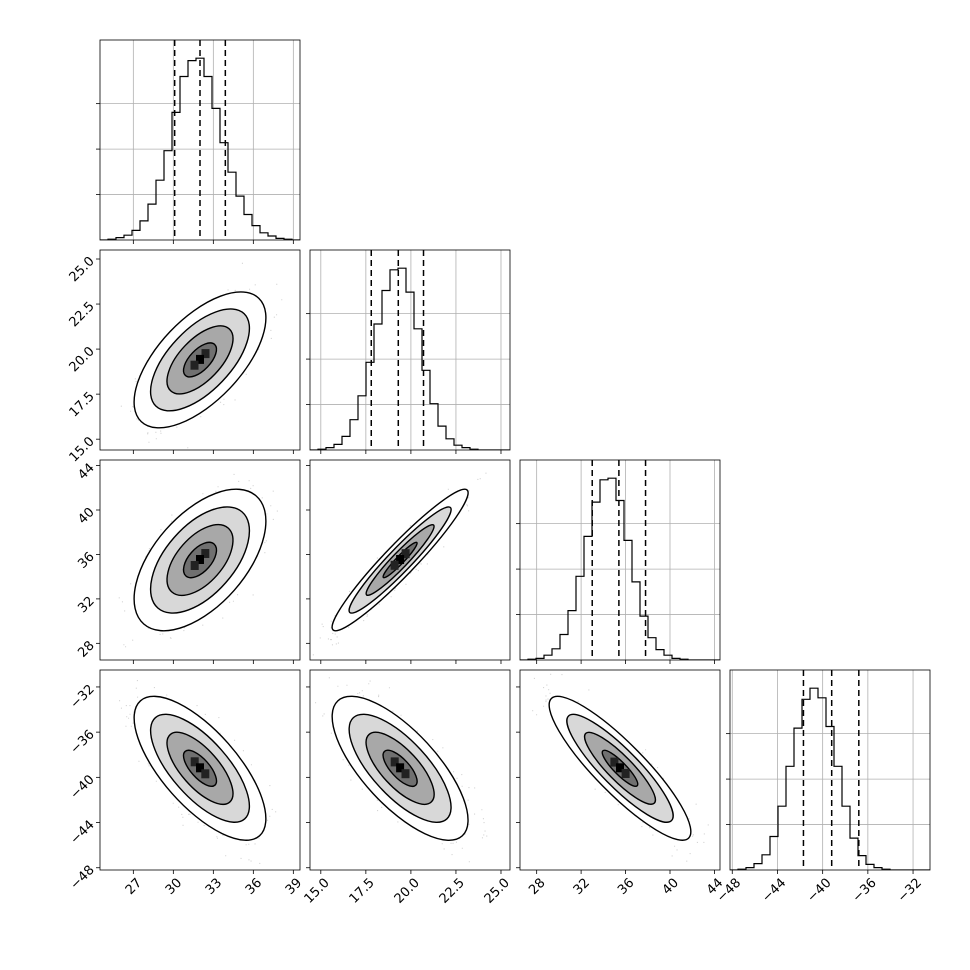  What do you see at coordinates (86, 472) in the screenshot?
I see `y-tick-label: 44` at bounding box center [86, 472].